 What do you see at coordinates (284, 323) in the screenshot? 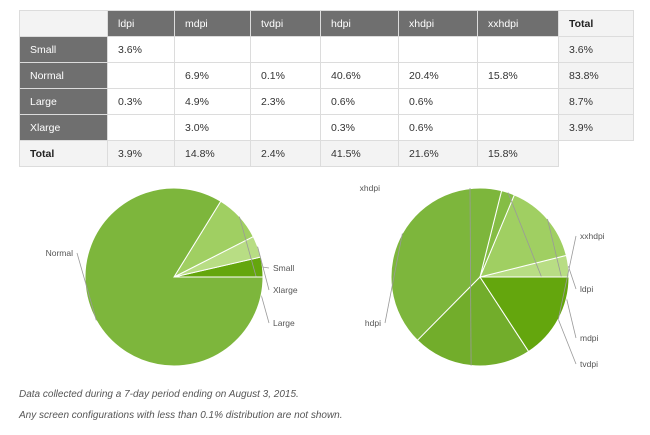
I see `pie-label-large: Large` at bounding box center [284, 323].